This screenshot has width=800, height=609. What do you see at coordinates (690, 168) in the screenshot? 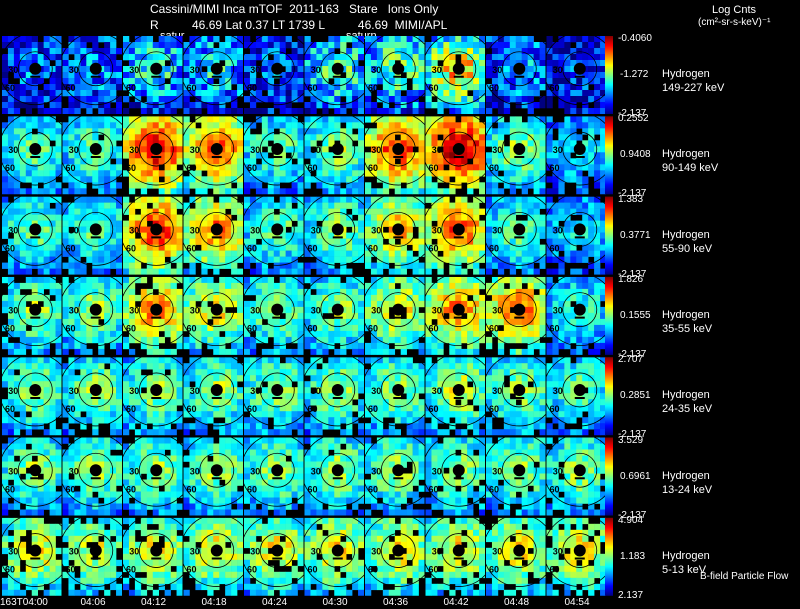
I see `energy-label: 90-149 keV` at bounding box center [690, 168].